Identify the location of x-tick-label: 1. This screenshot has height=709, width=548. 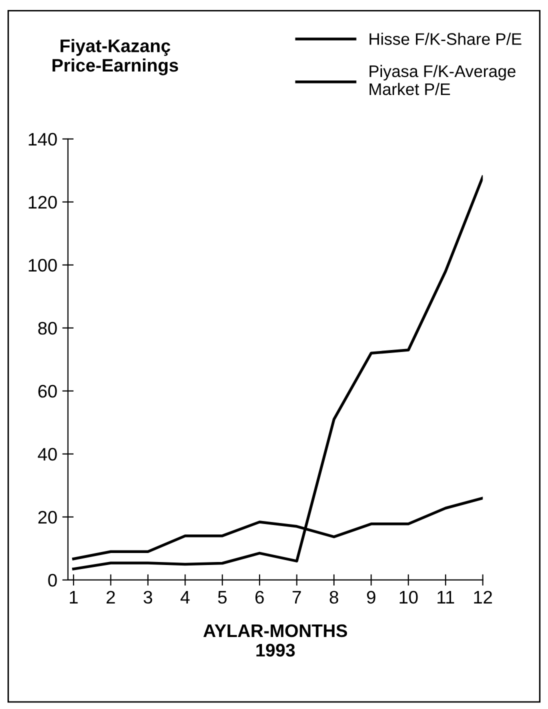
(74, 597).